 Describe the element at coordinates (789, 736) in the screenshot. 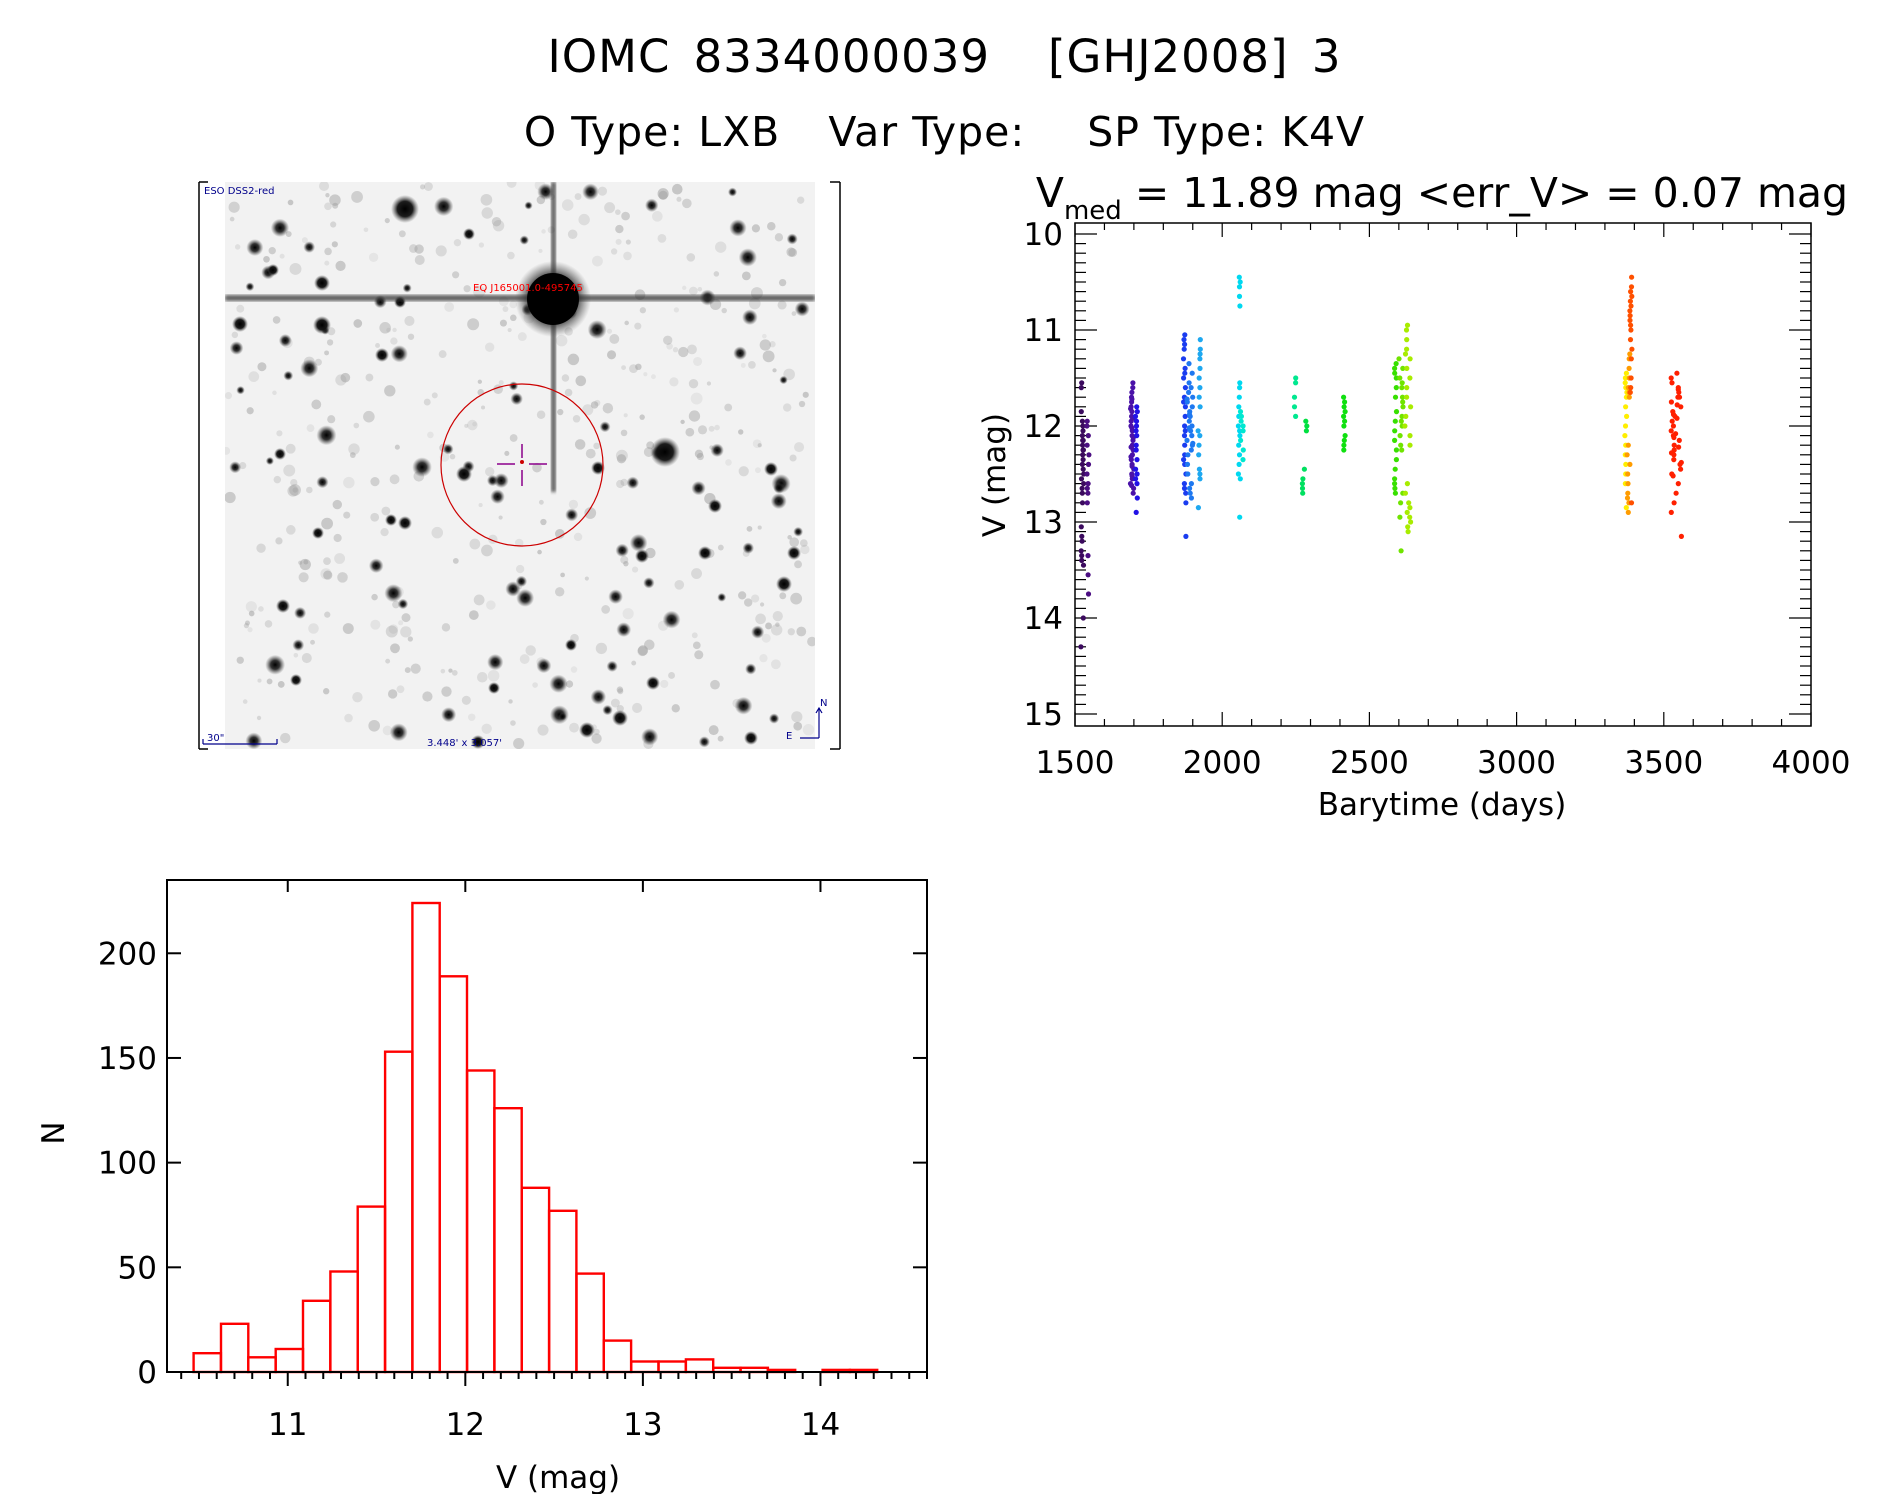

I see `compass-east: E` at that location.